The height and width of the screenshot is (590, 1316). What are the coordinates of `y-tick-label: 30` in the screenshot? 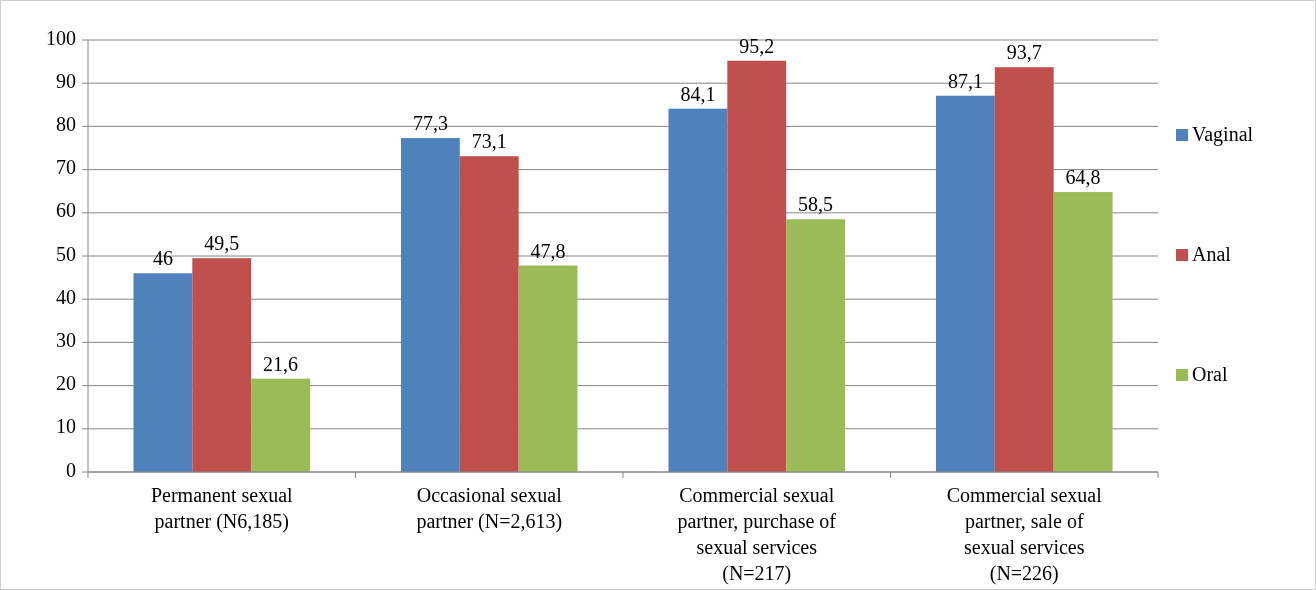 It's located at (66, 339).